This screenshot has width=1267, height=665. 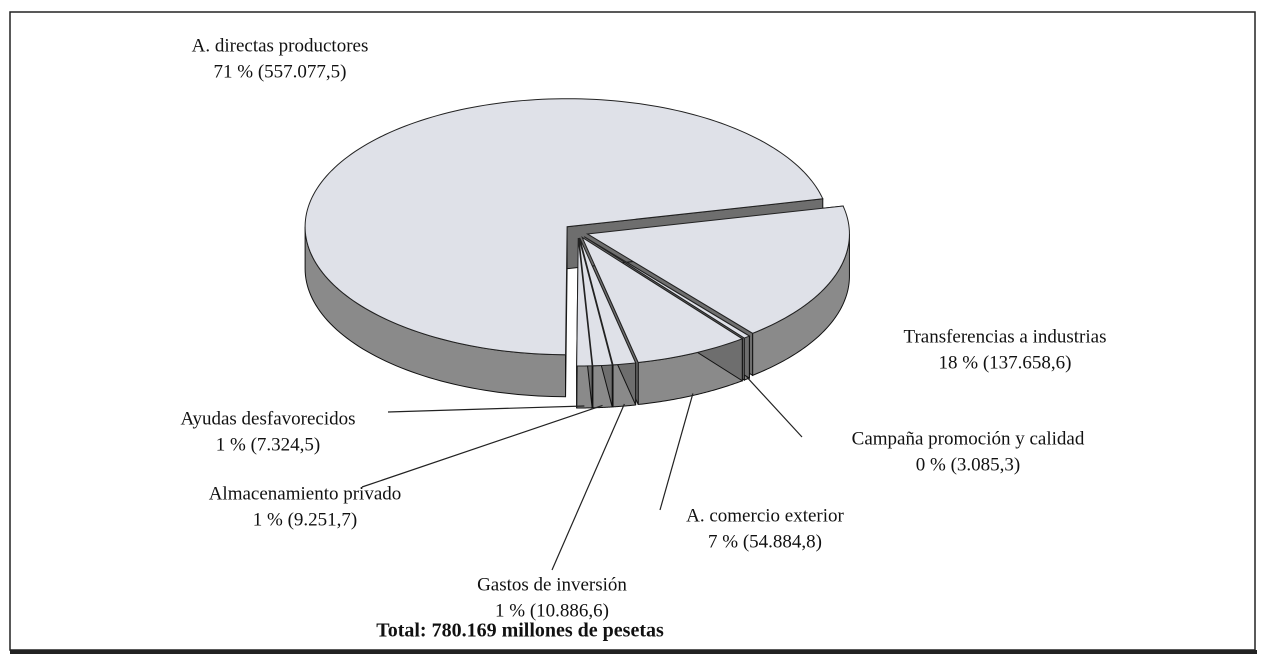 What do you see at coordinates (552, 584) in the screenshot?
I see `slice-label: Gastos de inversión` at bounding box center [552, 584].